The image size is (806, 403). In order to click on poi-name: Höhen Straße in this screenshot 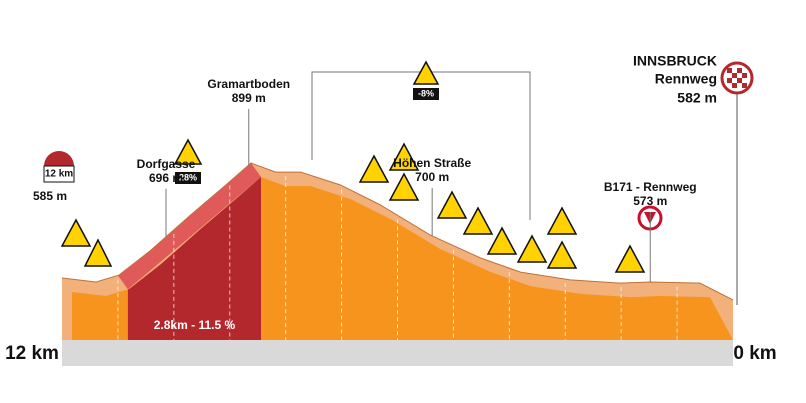, I will do `click(432, 163)`.